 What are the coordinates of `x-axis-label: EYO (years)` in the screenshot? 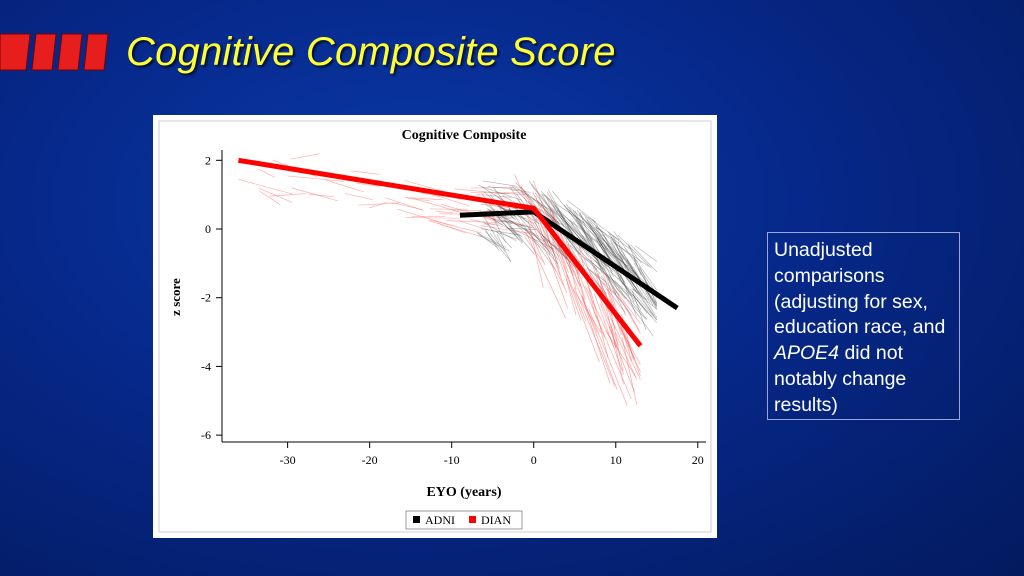 It's located at (463, 492).